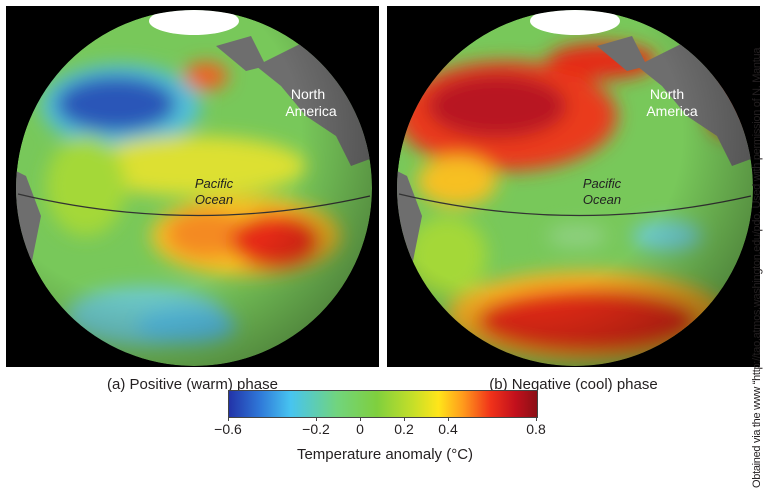  I want to click on legend-tick-label: −0.6, so click(228, 429).